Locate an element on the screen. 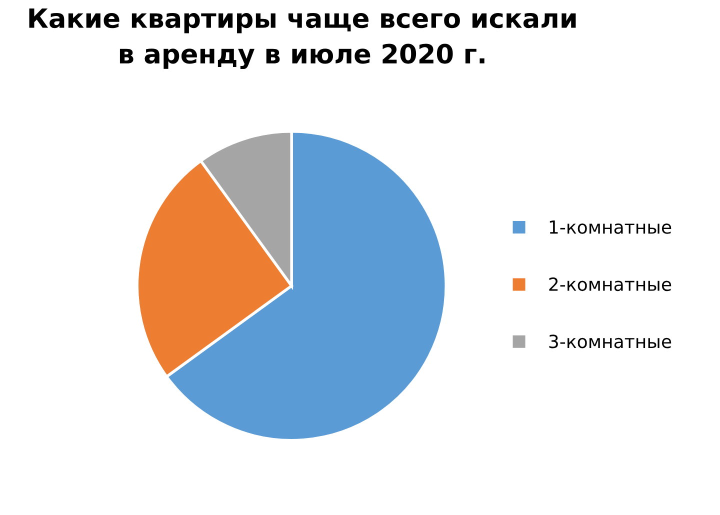 The height and width of the screenshot is (515, 720). chart-title: Какие квартиры чаще всего искали в аренду в июле 2020 г. is located at coordinates (302, 39).